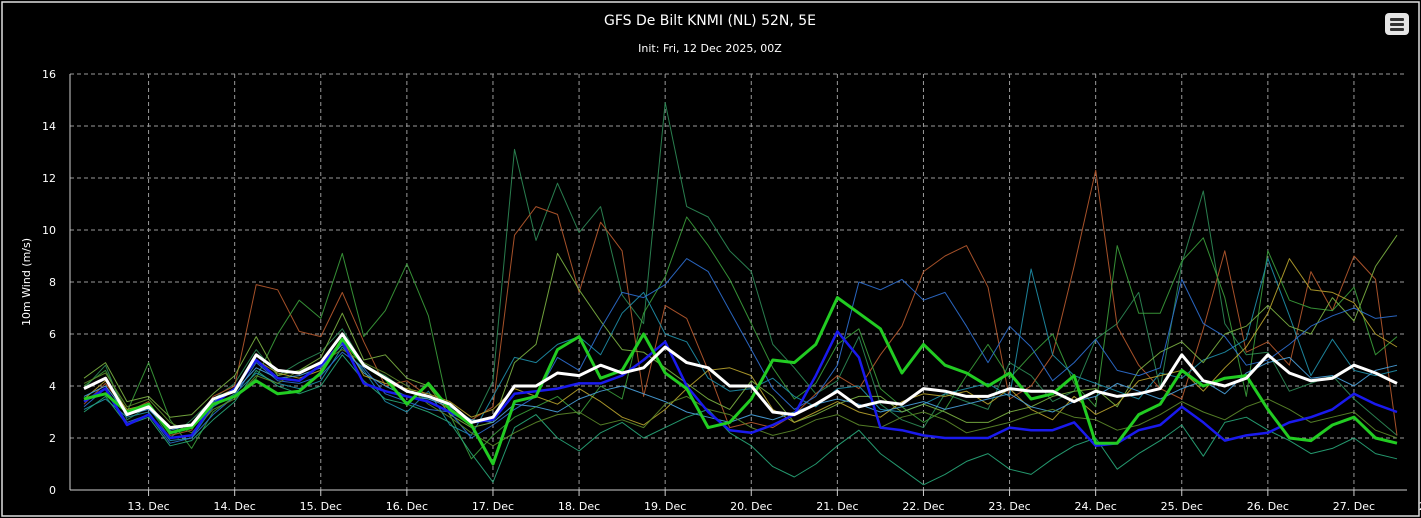  What do you see at coordinates (1420, 506) in the screenshot?
I see `x-tick-label: 28. Dec` at bounding box center [1420, 506].